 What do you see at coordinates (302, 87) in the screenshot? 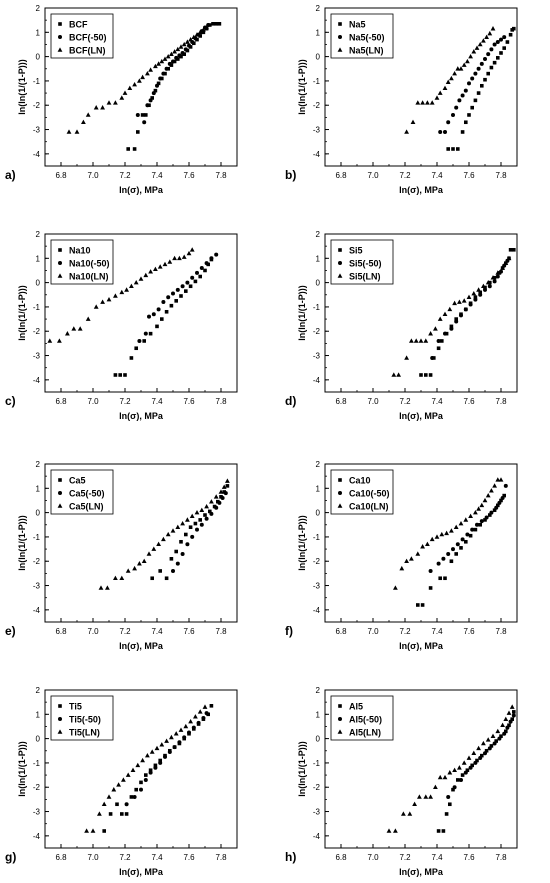
I see `y-axis-label: ln(ln(1/(1-P)))` at bounding box center [302, 87].